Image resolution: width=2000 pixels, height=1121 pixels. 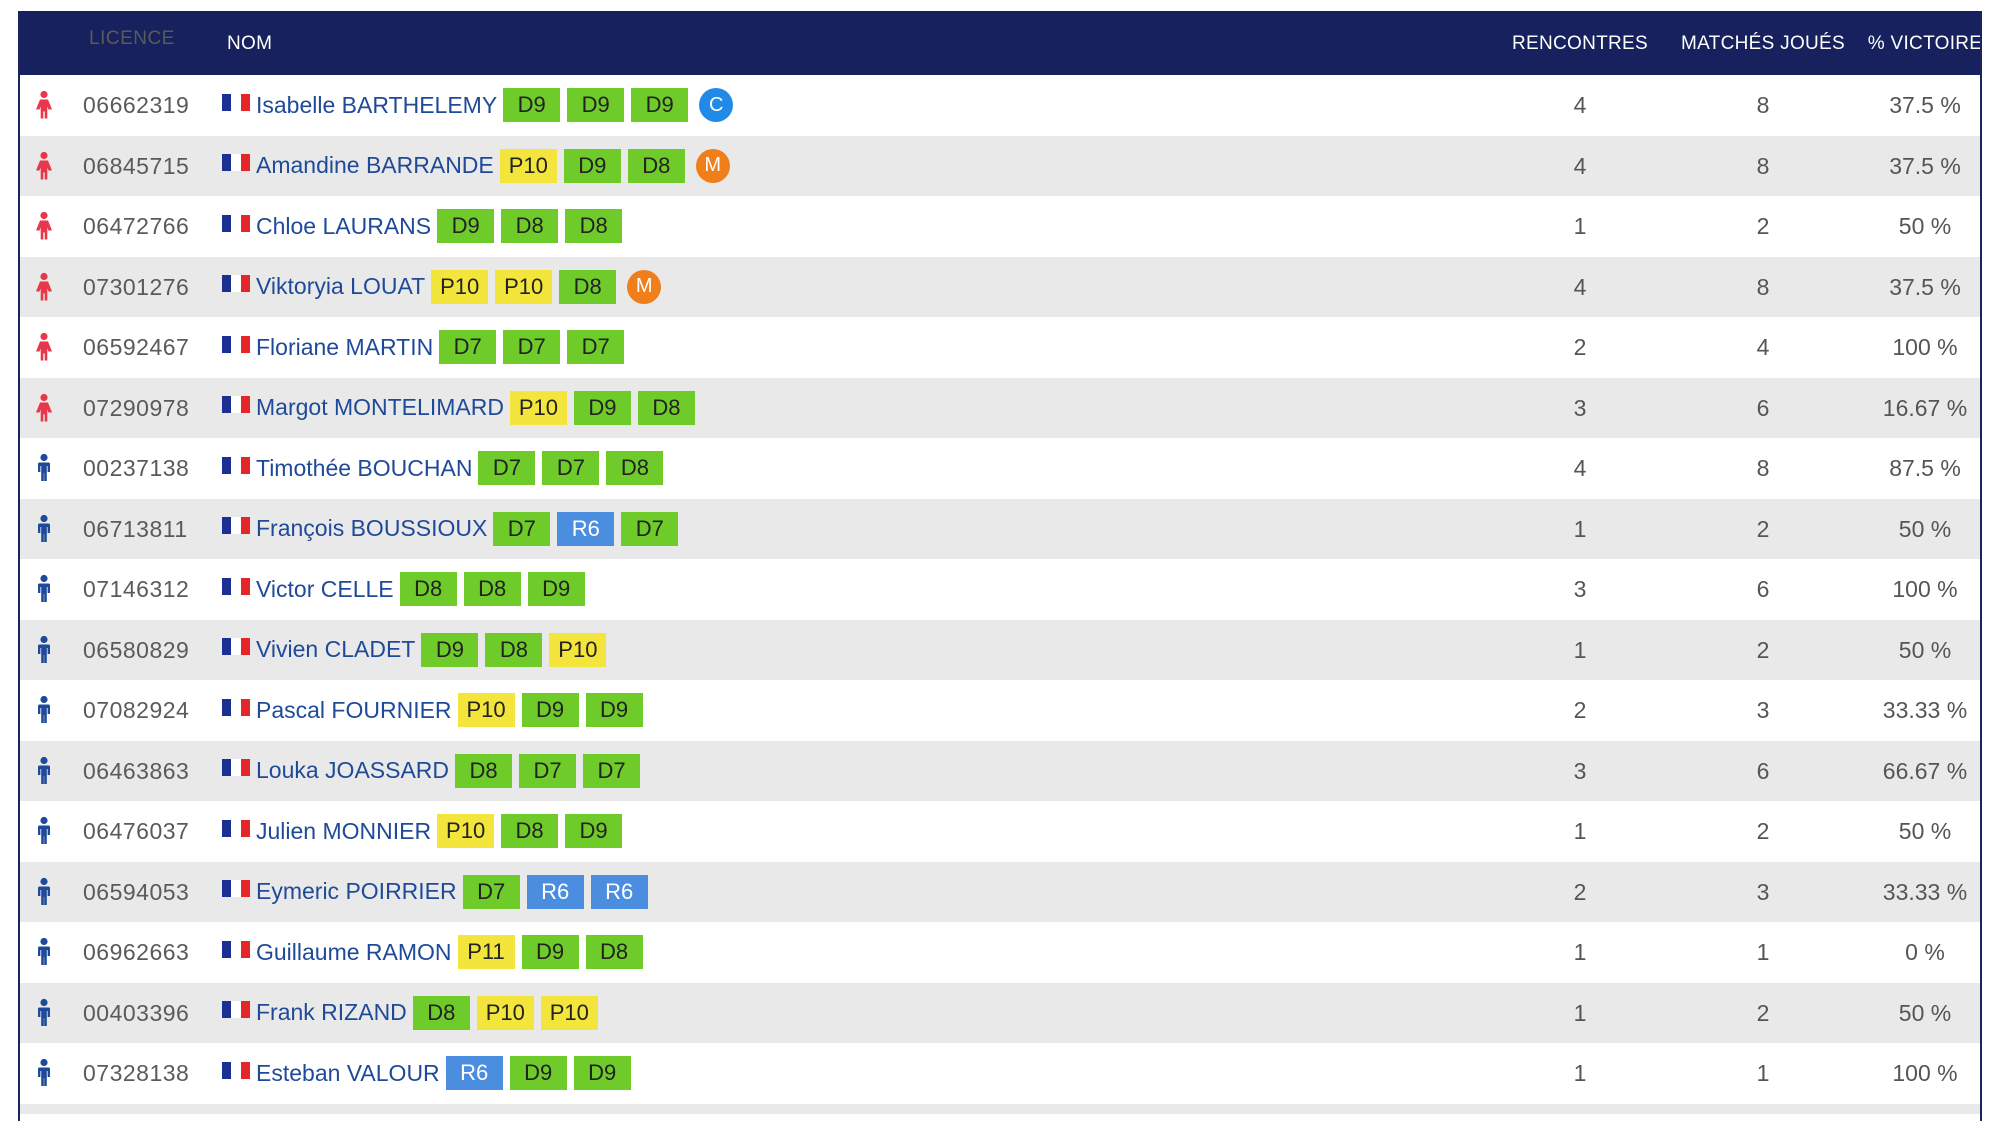 I want to click on player-name-link: Chloe LAURANS, so click(x=344, y=225).